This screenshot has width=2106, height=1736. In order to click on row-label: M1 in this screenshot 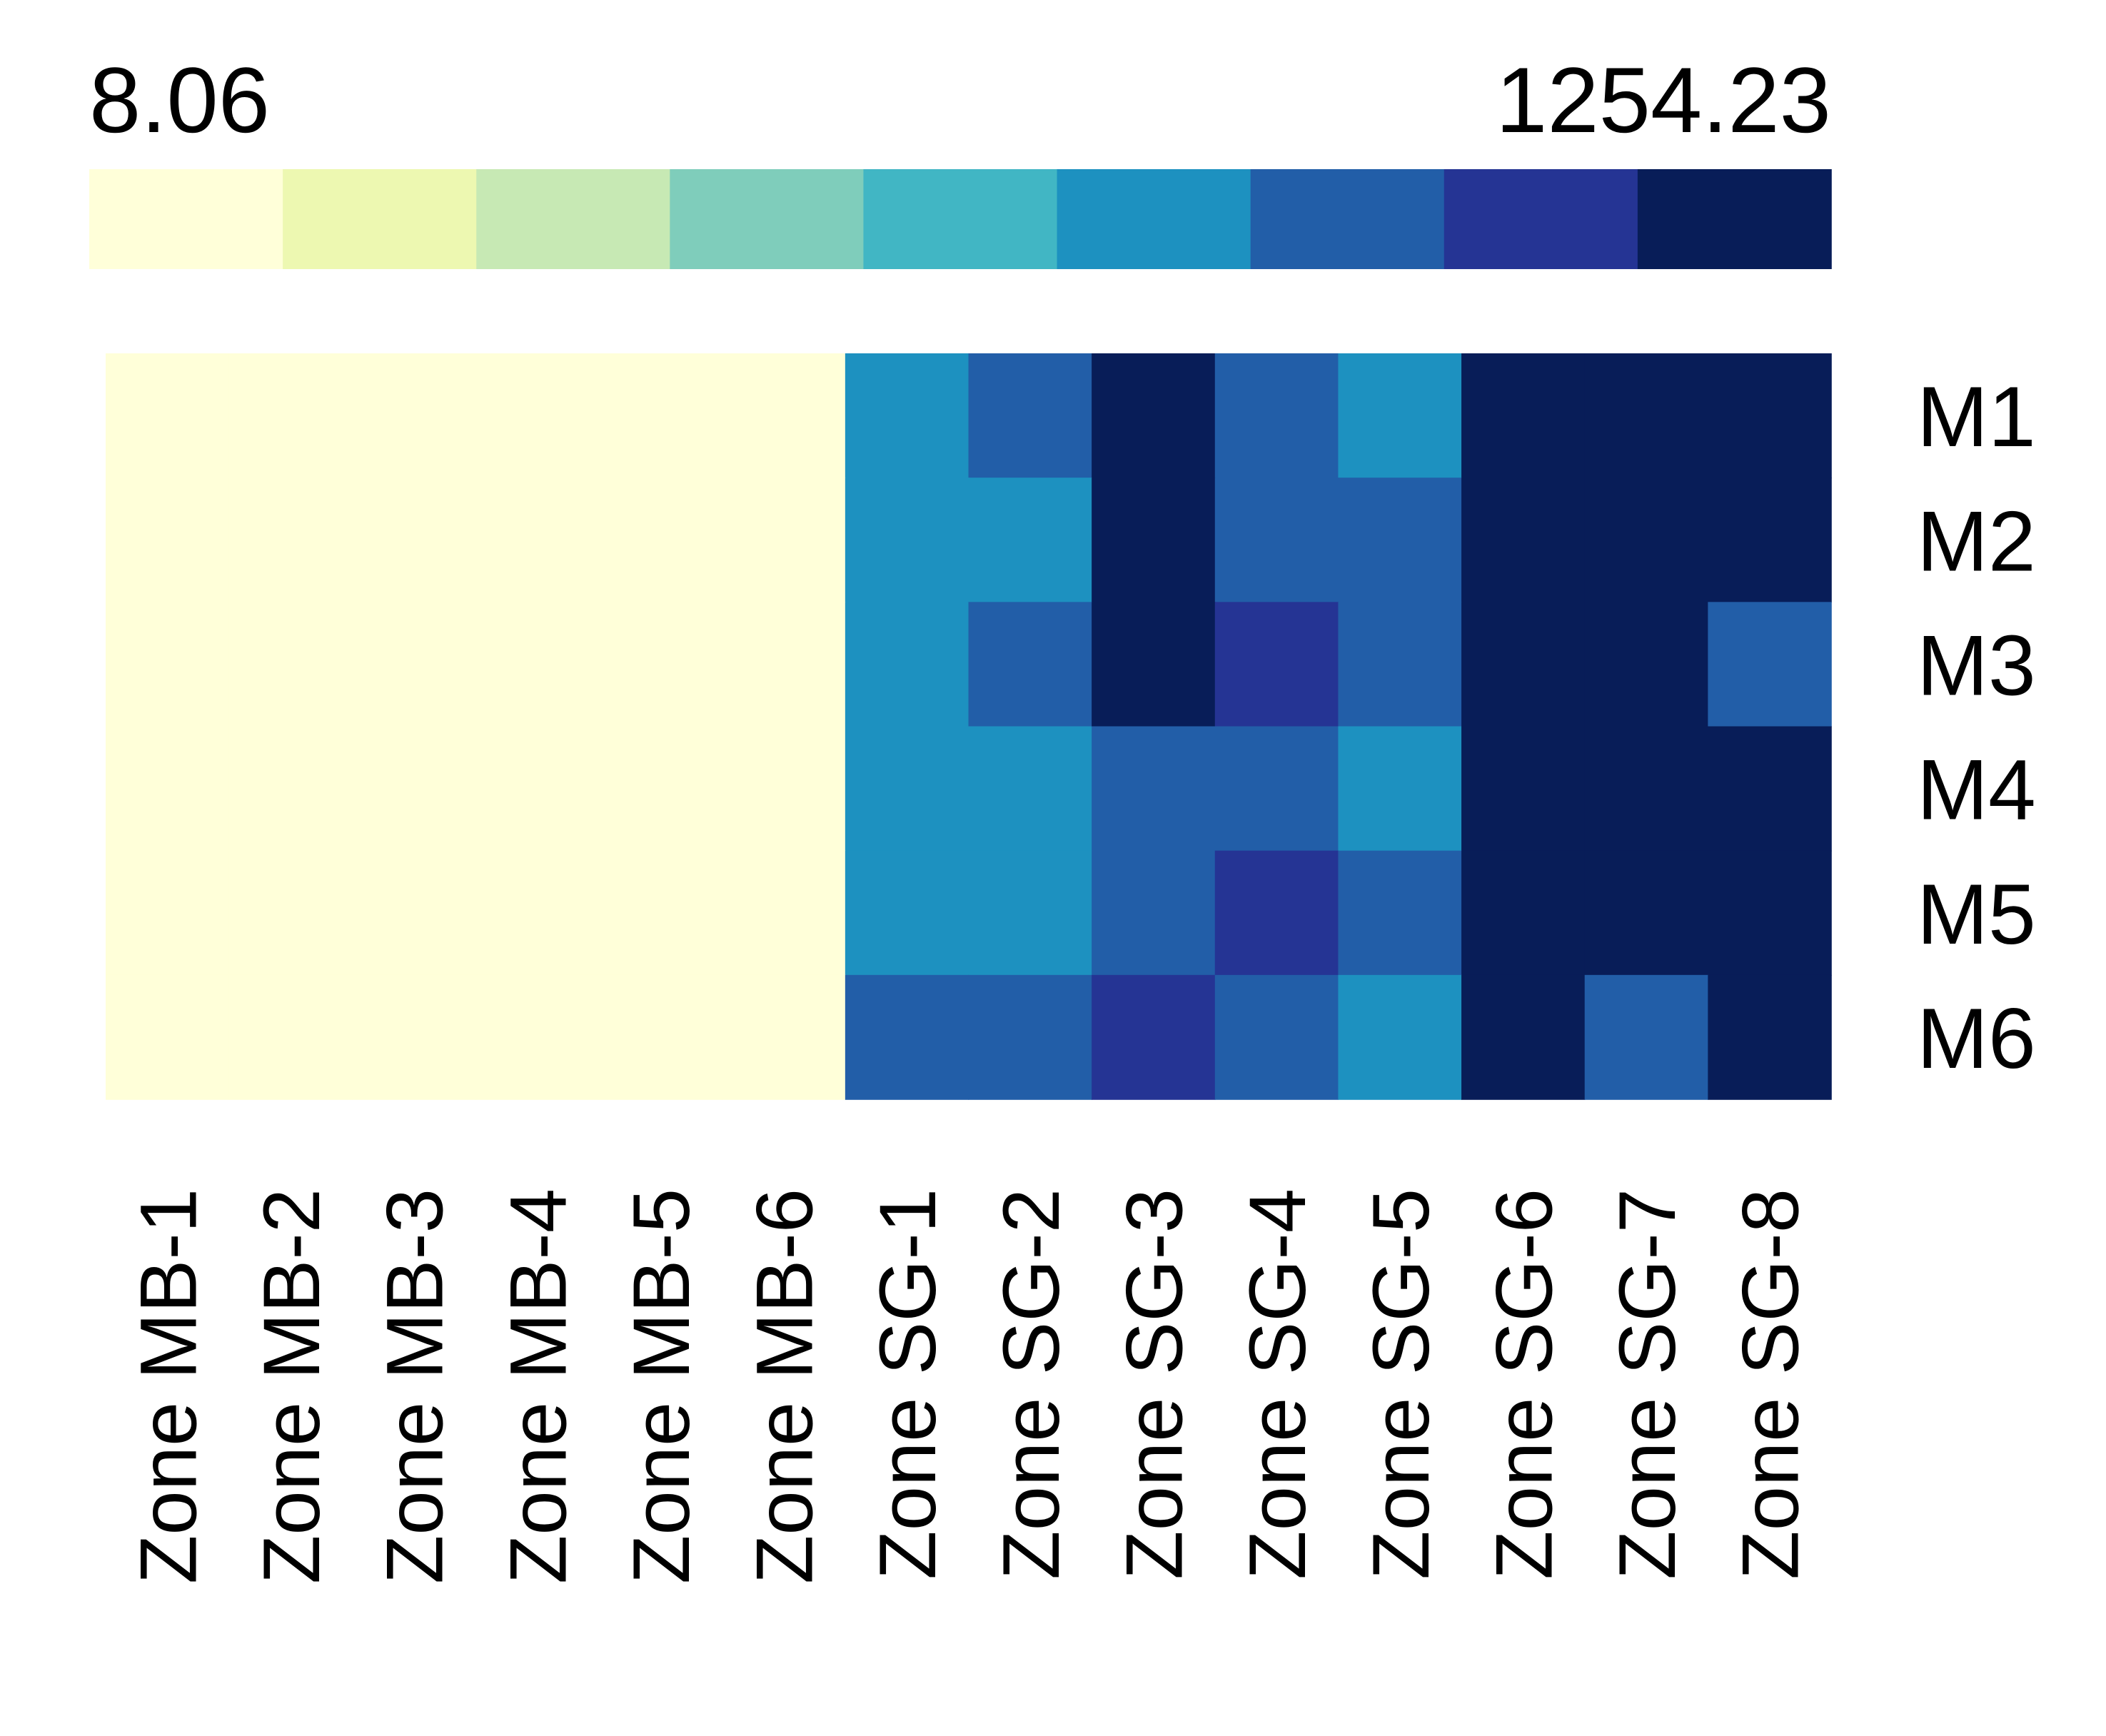, I will do `click(1976, 417)`.